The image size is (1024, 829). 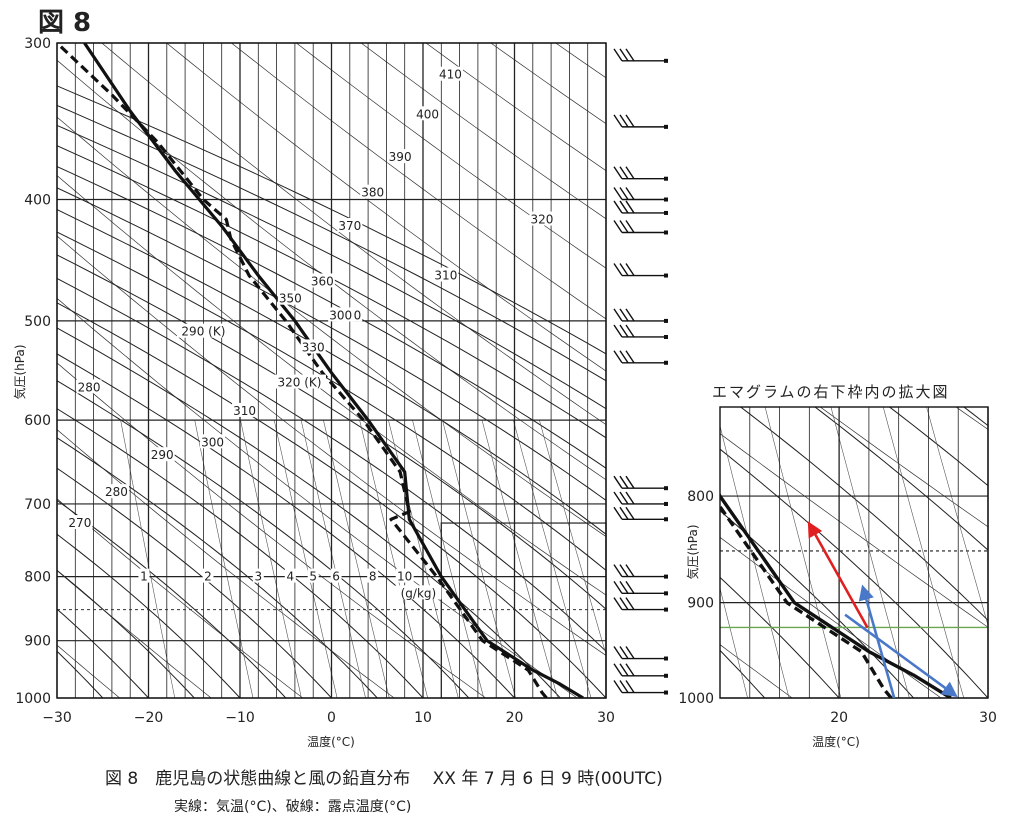 What do you see at coordinates (293, 807) in the screenshot?
I see `figure-caption-note: 実線：気温(°C)、破線：露点温度(°C)` at bounding box center [293, 807].